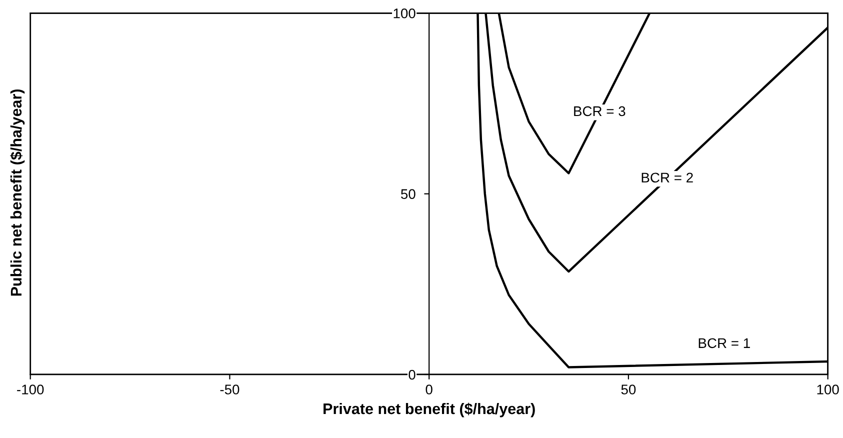 The image size is (843, 438). I want to click on x-tick-label: 0, so click(429, 389).